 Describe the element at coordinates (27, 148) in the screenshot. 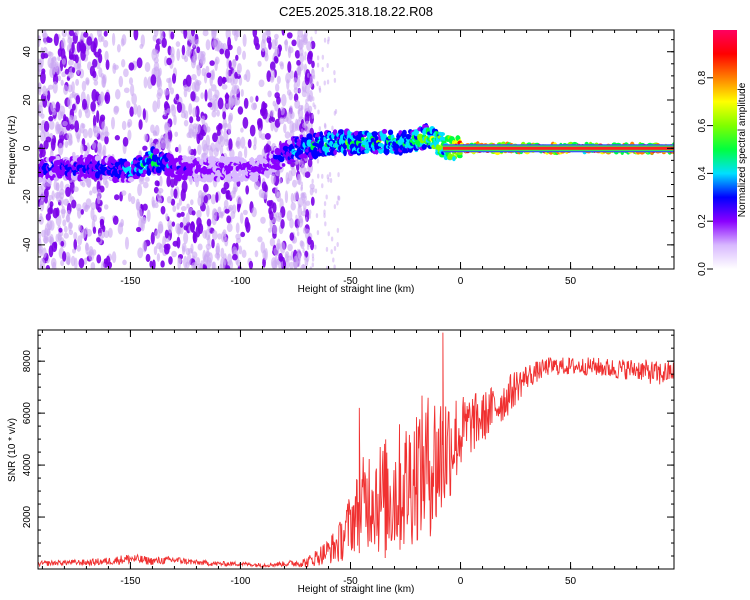

I see `y-tick-label: 0` at that location.